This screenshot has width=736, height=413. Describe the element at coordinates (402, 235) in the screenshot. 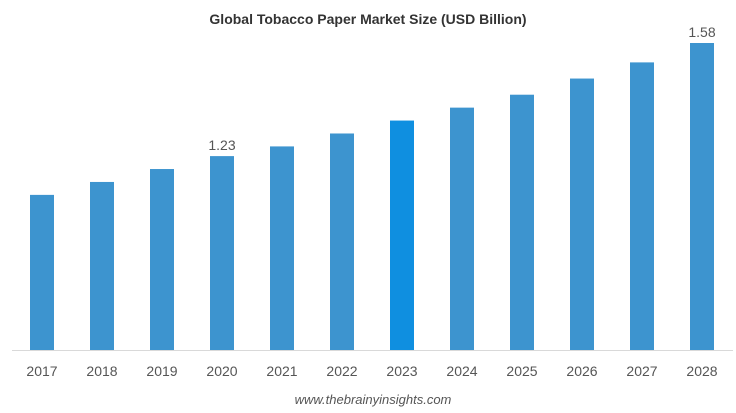

I see `bar-2023` at that location.